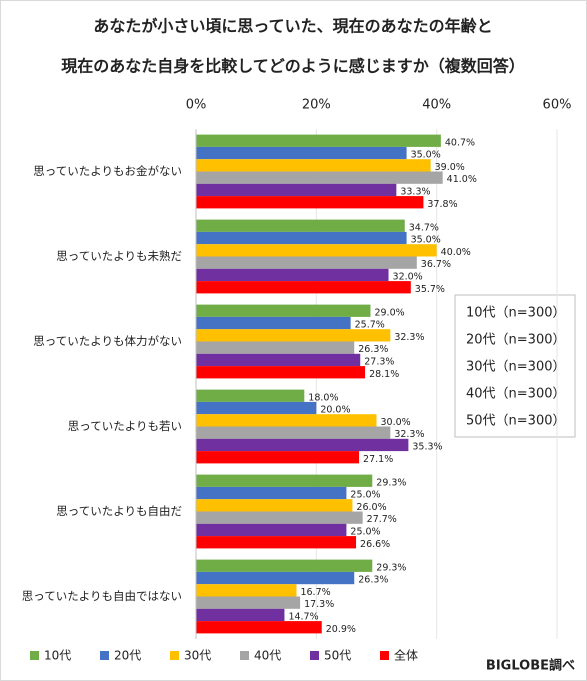 The height and width of the screenshot is (681, 587). I want to click on value-label: 28.1%, so click(384, 374).